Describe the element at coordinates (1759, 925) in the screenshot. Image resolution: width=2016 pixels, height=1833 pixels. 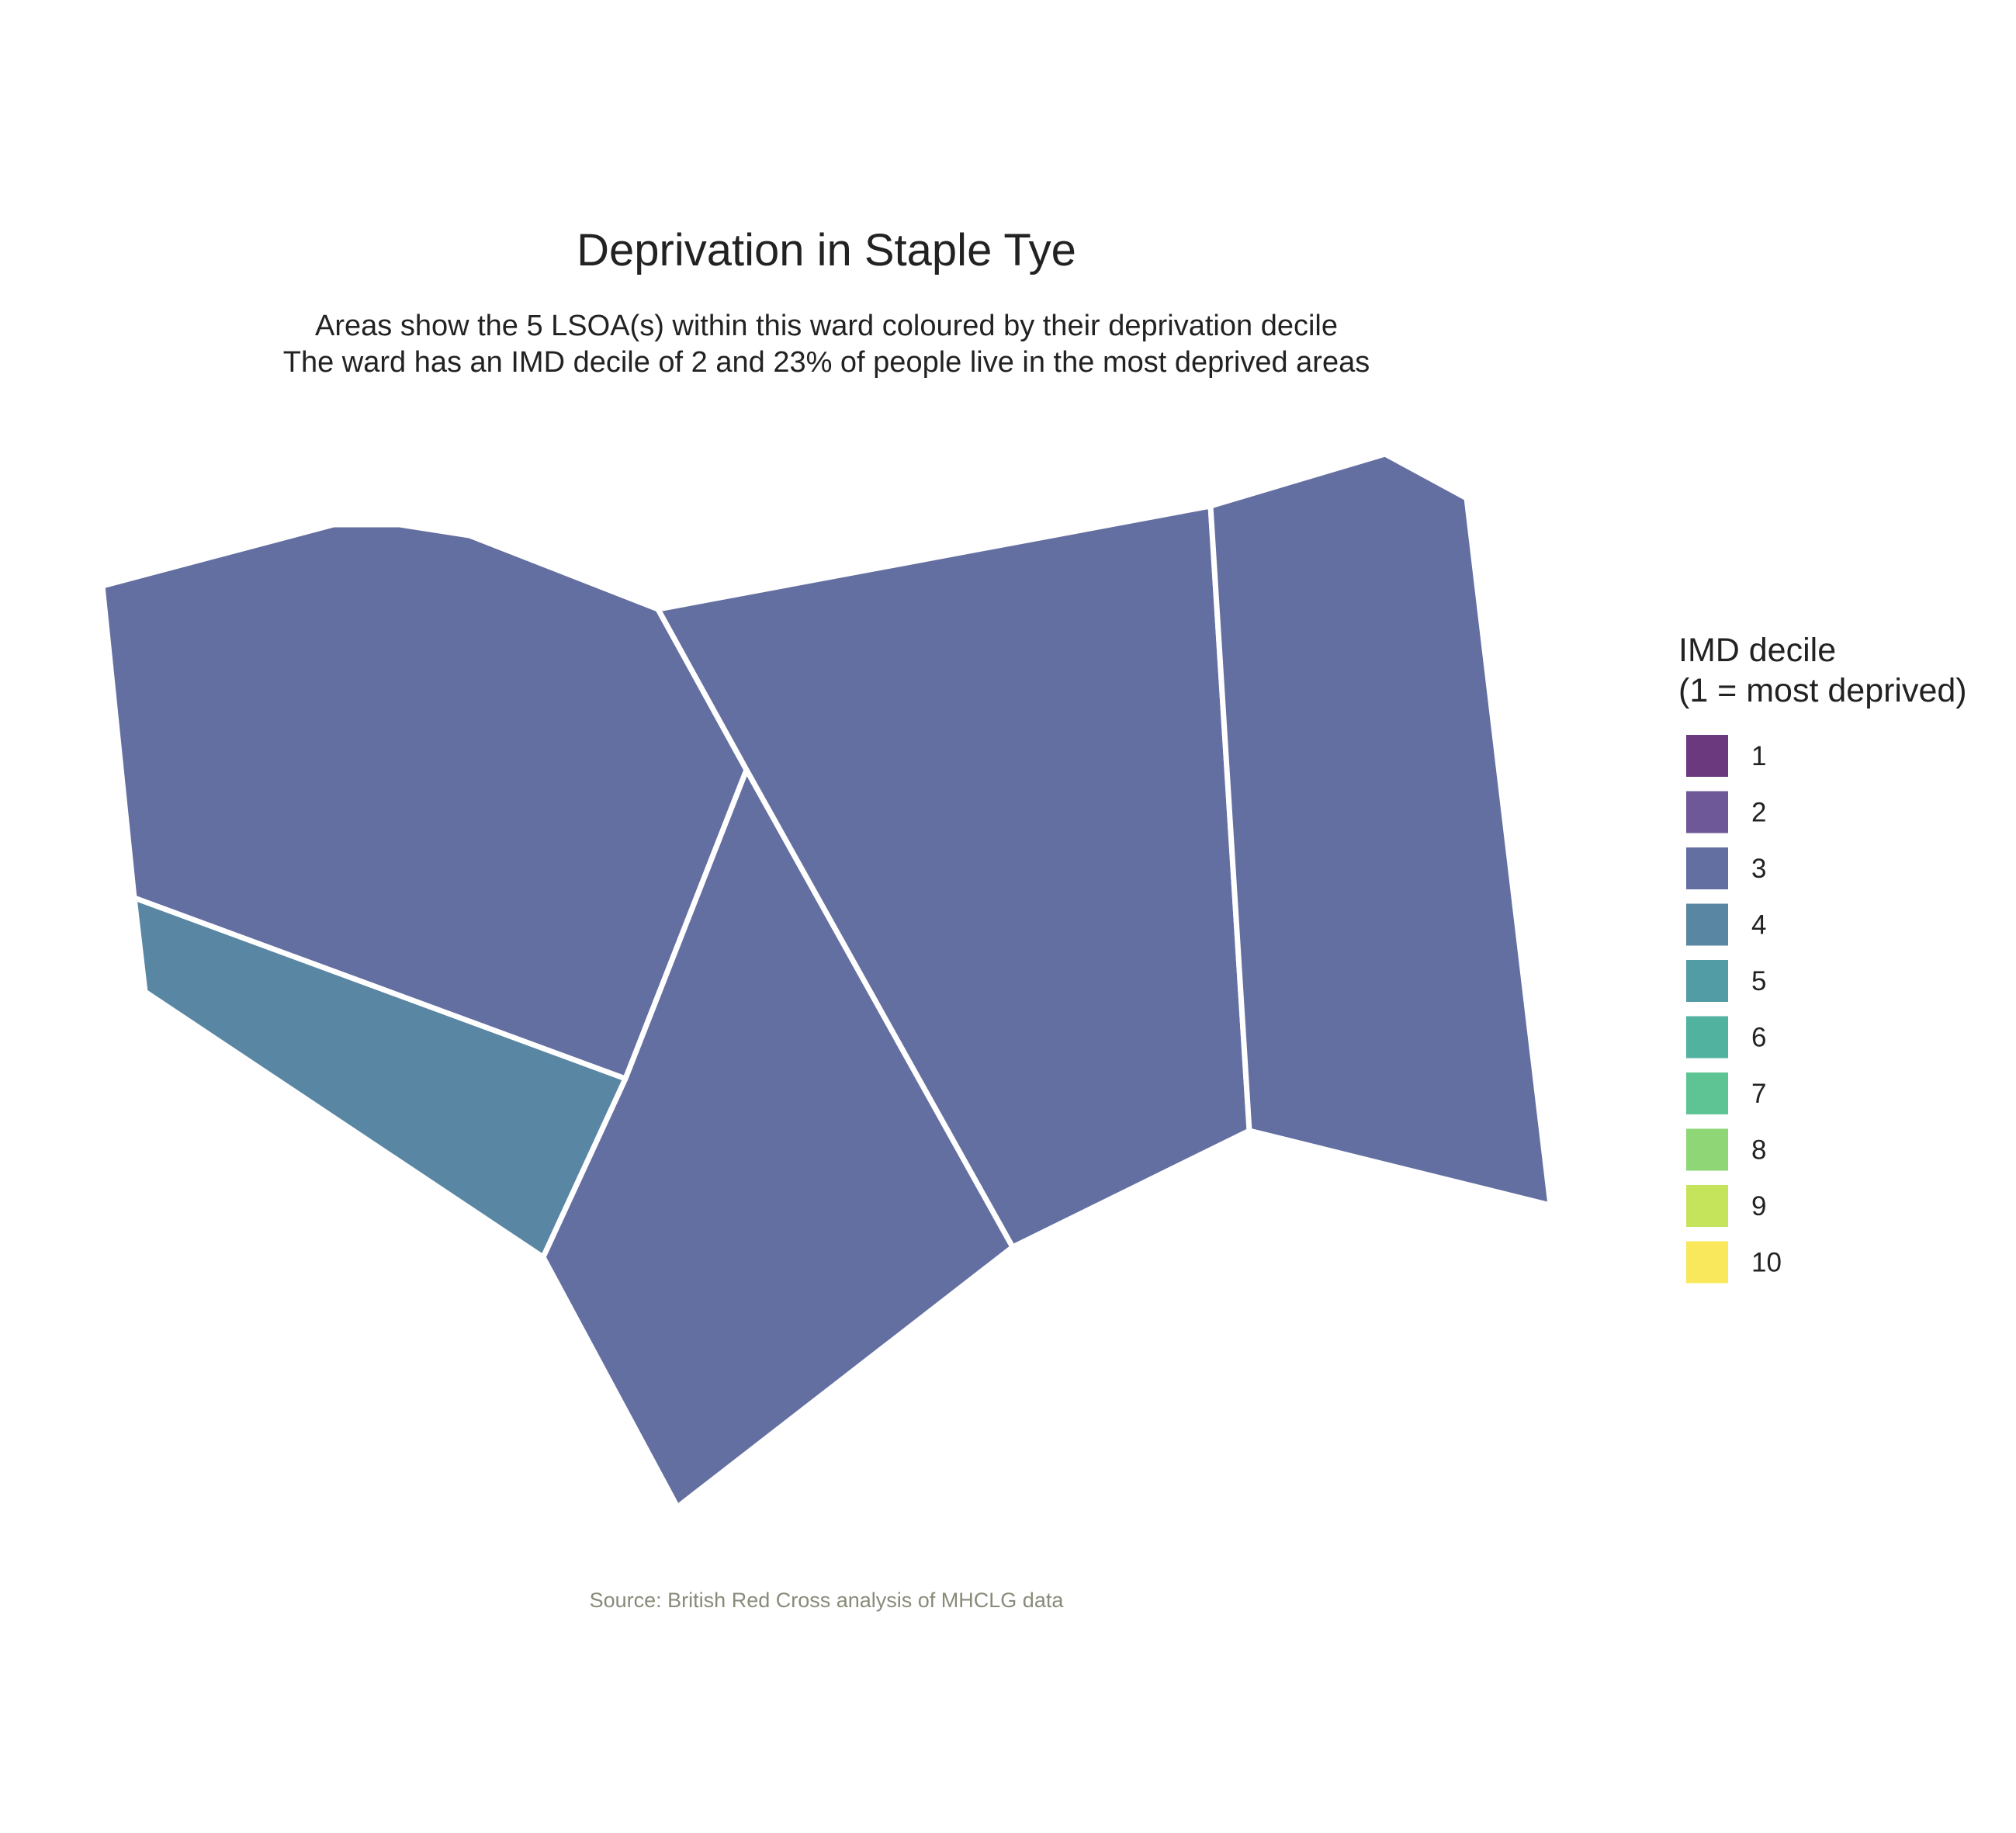
I see `legend-label-4: 4` at that location.